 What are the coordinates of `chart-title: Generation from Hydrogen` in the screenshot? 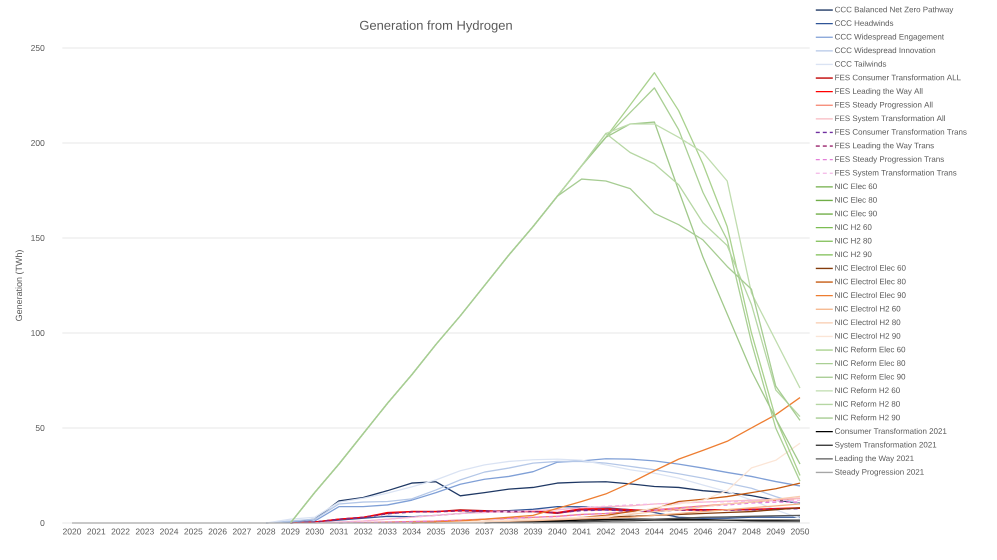 It's located at (436, 26).